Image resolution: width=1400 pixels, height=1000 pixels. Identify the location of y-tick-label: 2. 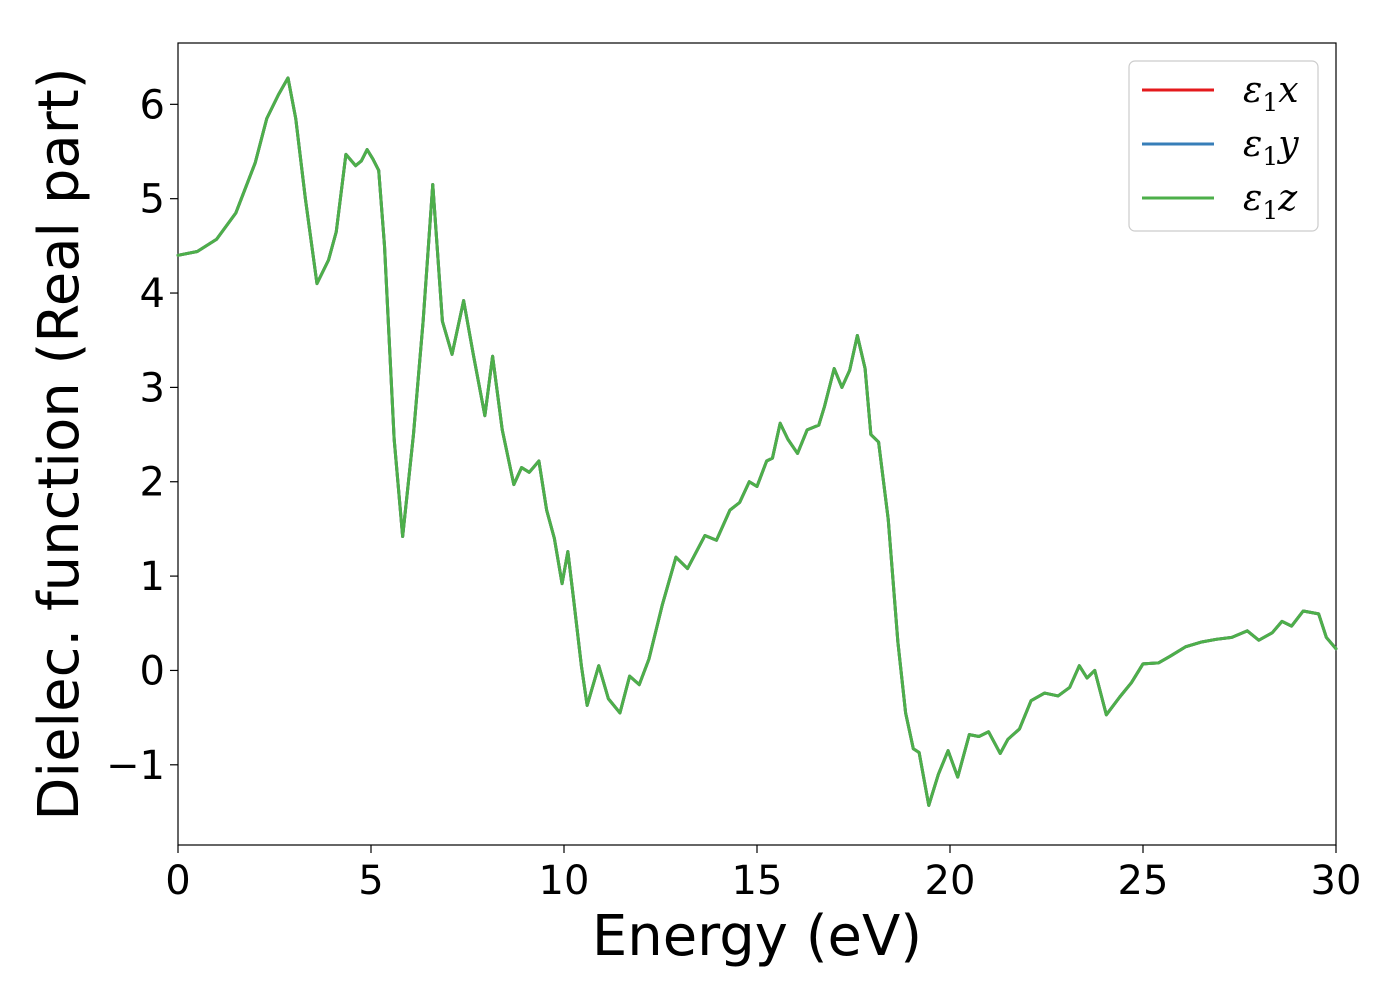
(152, 483).